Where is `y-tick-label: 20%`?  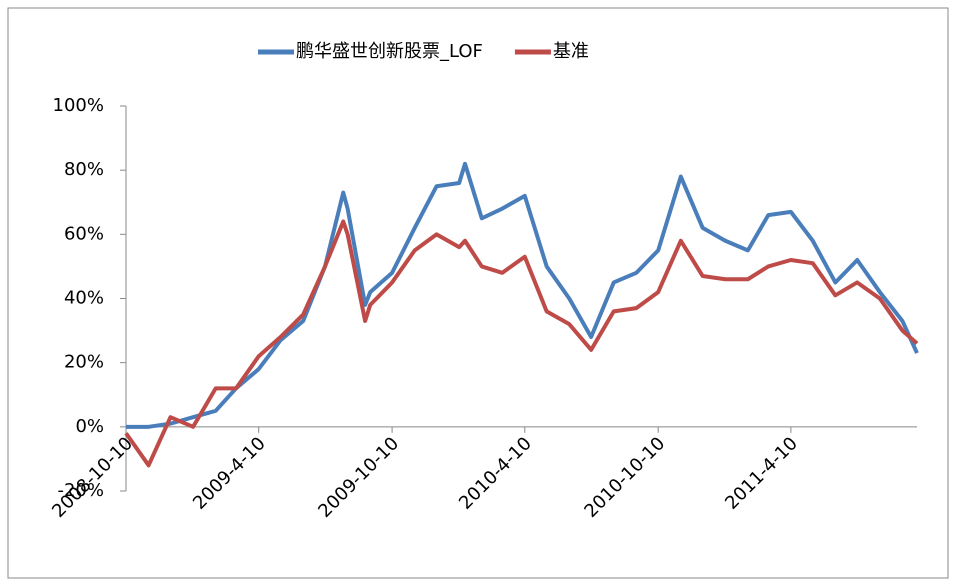 y-tick-label: 20% is located at coordinates (84, 362).